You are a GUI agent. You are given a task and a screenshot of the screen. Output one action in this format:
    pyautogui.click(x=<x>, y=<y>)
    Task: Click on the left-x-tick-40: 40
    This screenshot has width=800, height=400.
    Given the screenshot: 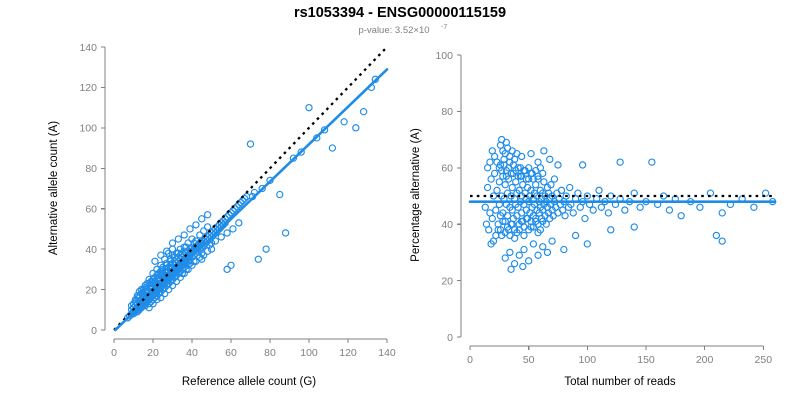 What is the action you would take?
    pyautogui.click(x=192, y=353)
    